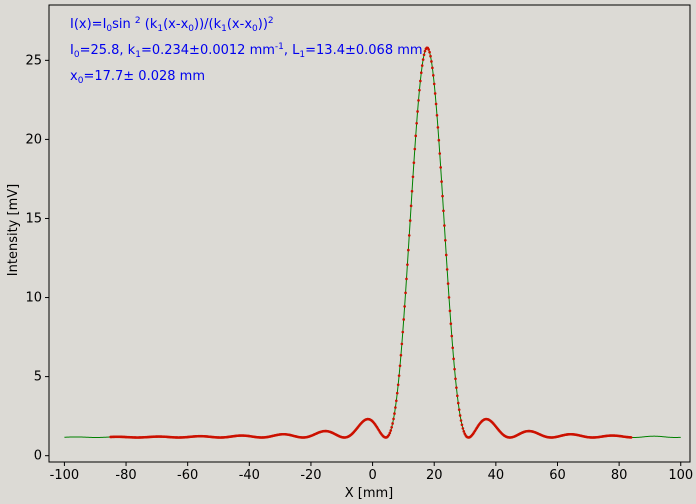  Describe the element at coordinates (557, 475) in the screenshot. I see `x-tick-label: 60` at that location.